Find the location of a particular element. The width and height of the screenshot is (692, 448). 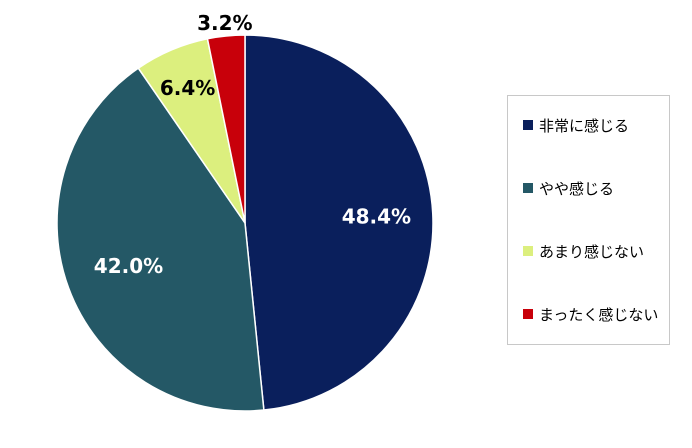

legend-item-hijou: 非常に感じる is located at coordinates (576, 125).